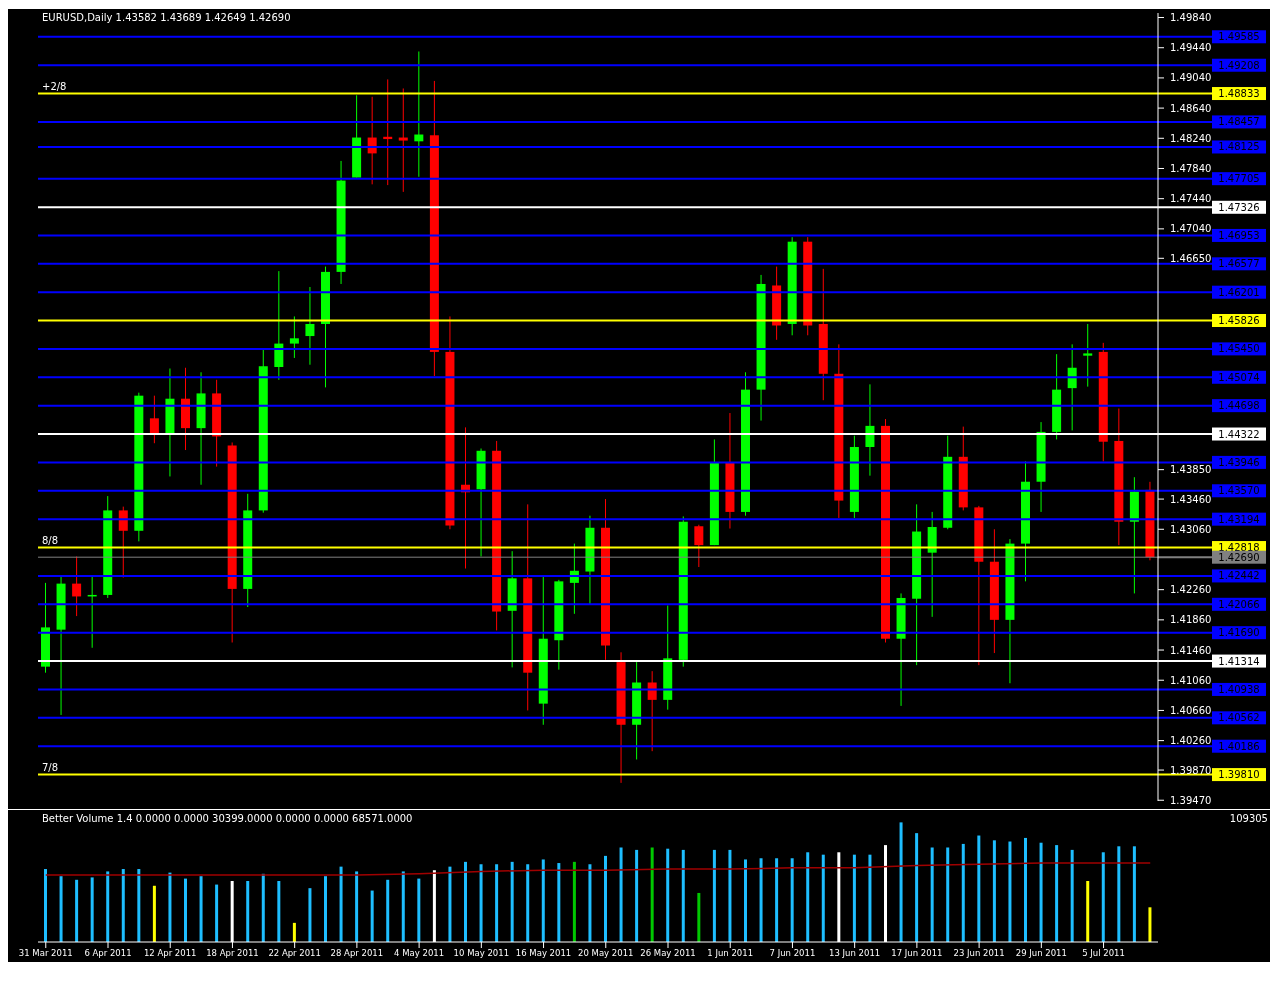 The width and height of the screenshot is (1280, 1000). Describe the element at coordinates (1239, 491) in the screenshot. I see `ref-line-label: 1.43570` at that location.